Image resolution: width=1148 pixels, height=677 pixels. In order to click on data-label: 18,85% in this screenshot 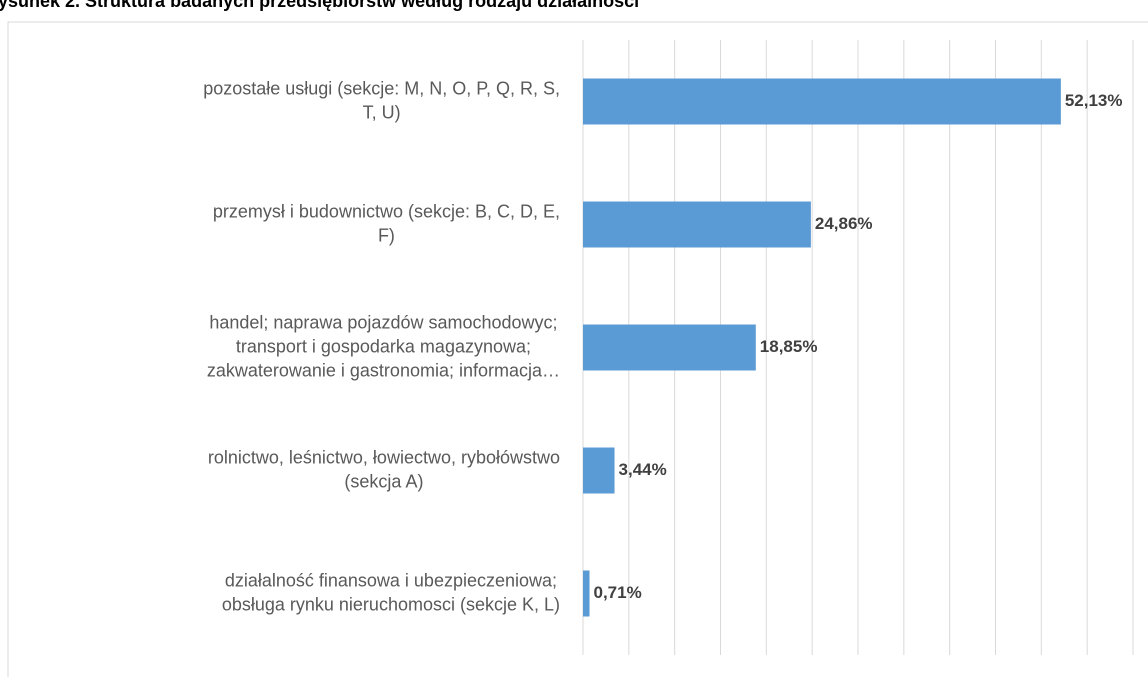, I will do `click(789, 346)`.